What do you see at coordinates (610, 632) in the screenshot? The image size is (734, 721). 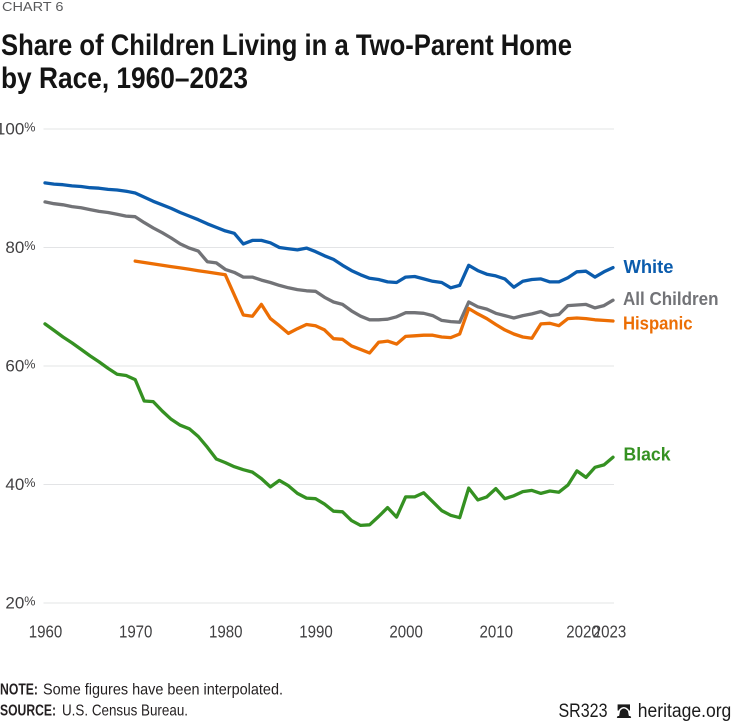 I see `svg-text: 2023` at bounding box center [610, 632].